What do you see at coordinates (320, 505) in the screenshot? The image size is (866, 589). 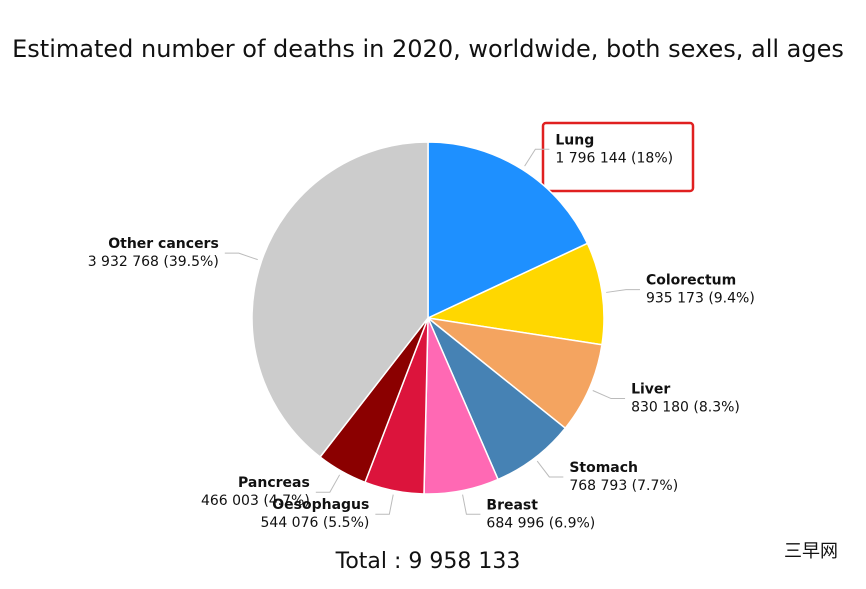 I see `slice-label: Oesophagus` at bounding box center [320, 505].